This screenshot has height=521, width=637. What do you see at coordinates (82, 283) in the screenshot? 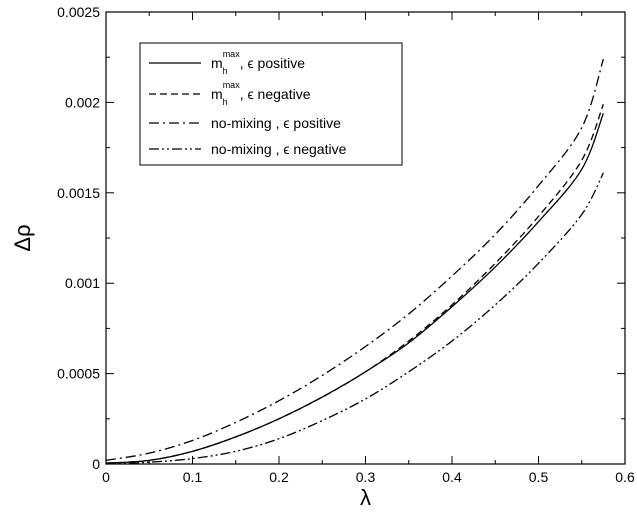
I see `y-tick-label: 0.001` at bounding box center [82, 283].